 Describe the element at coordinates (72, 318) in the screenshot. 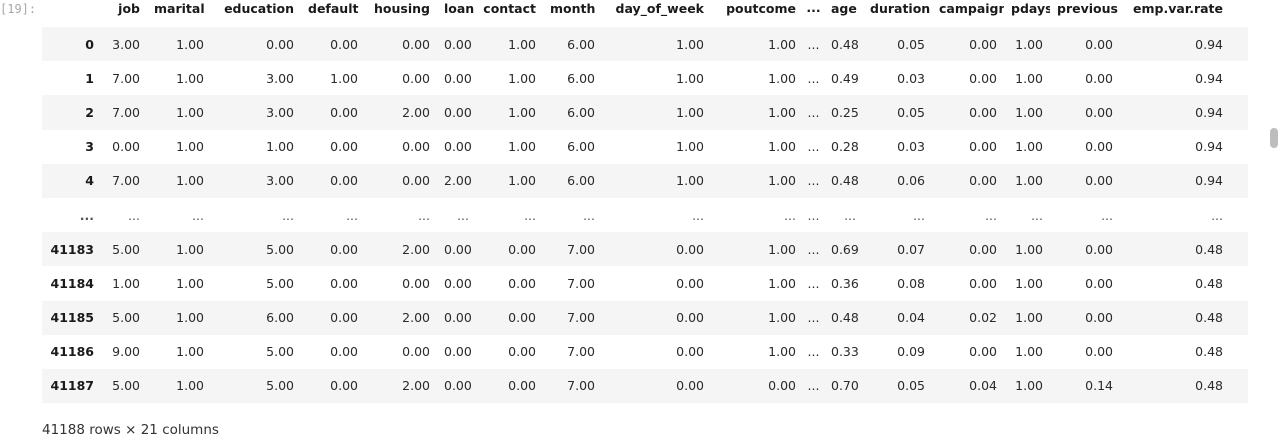

I see `row-index: 41185` at that location.